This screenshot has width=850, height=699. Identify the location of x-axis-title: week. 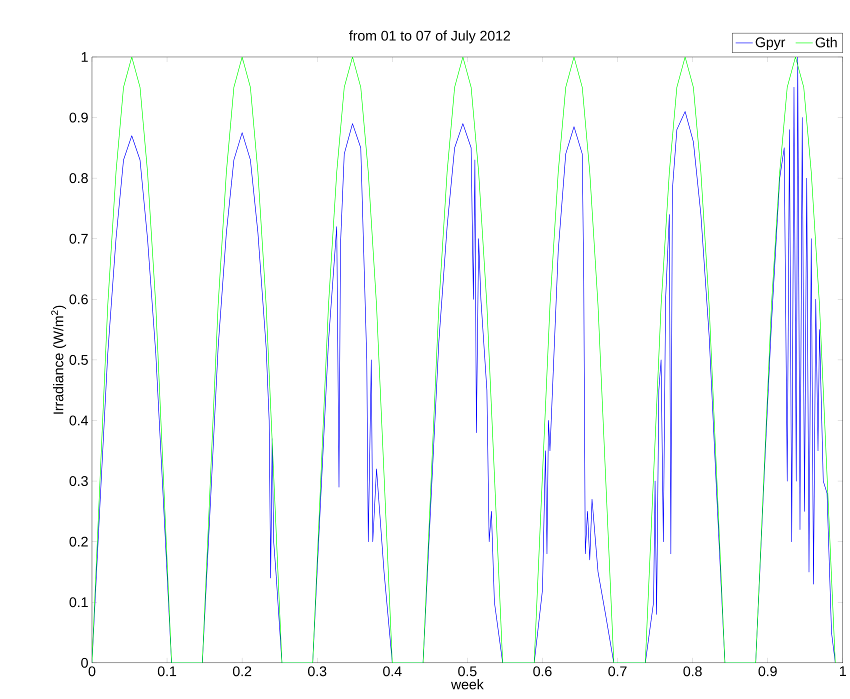
(467, 684).